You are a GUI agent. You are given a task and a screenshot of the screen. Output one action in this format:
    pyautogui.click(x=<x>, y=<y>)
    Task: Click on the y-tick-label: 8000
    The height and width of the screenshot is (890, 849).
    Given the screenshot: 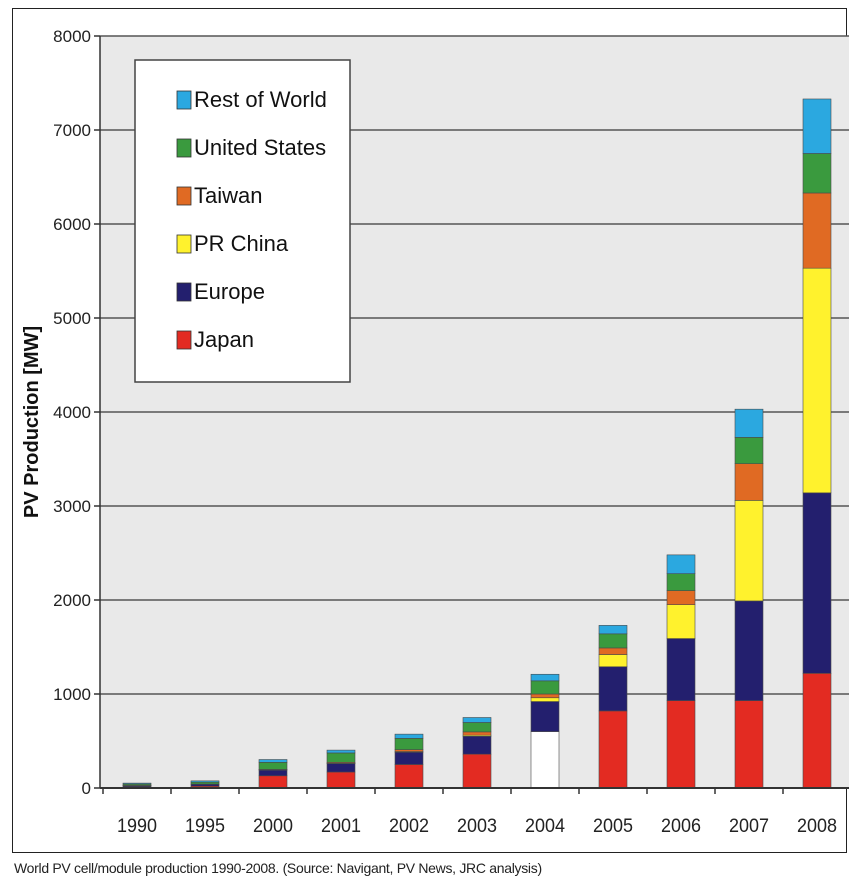 What is the action you would take?
    pyautogui.click(x=72, y=36)
    